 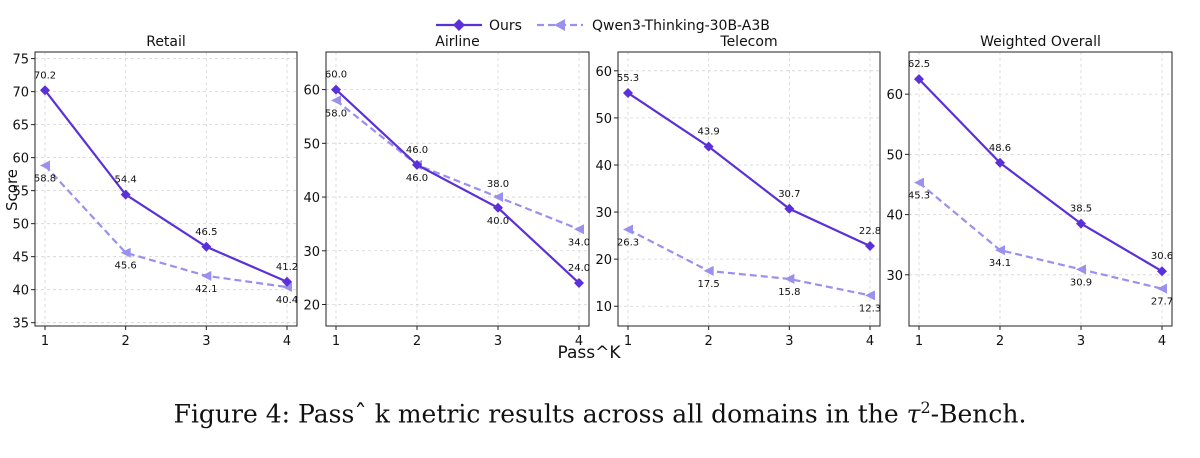 I want to click on caption-tau: τ, so click(x=913, y=414).